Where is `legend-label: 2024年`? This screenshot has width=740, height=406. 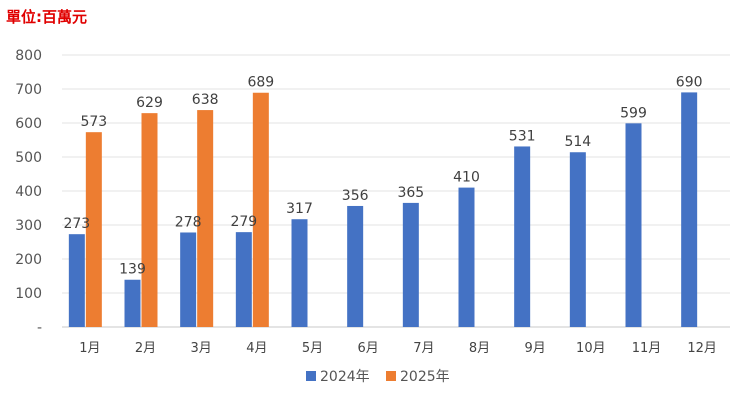
legend-label: 2024年 is located at coordinates (345, 377).